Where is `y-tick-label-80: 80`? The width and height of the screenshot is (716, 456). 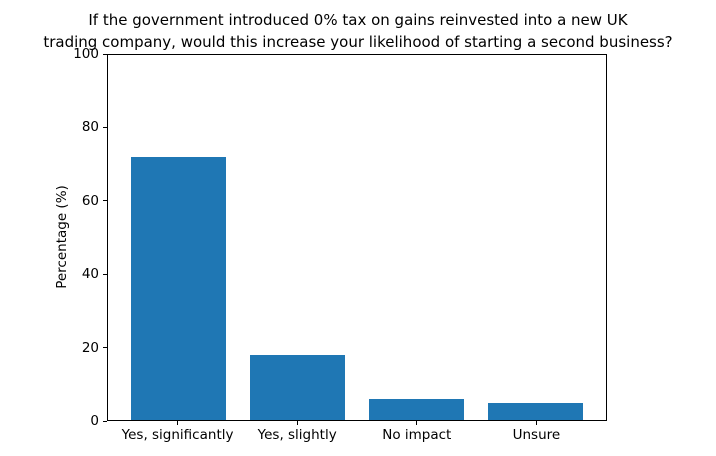 y-tick-label-80: 80 is located at coordinates (90, 127).